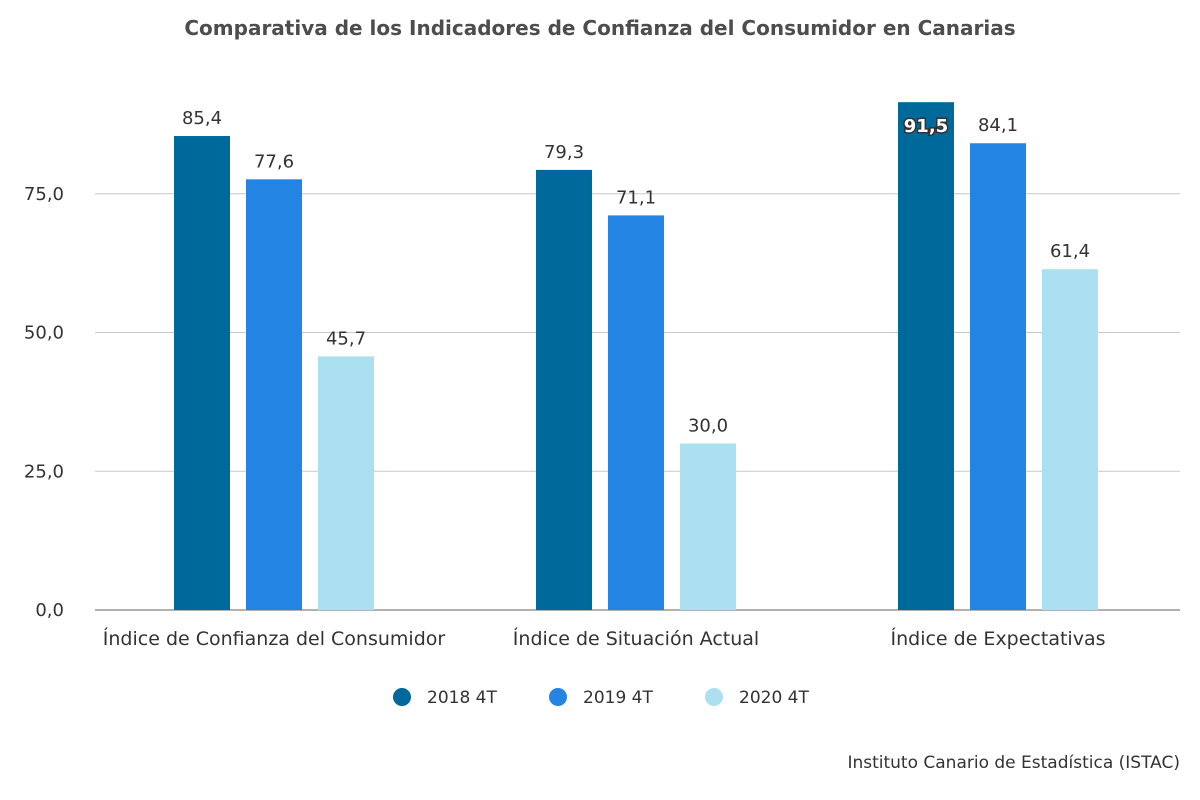  I want to click on legend-item-2018-4t: 2018 4T, so click(445, 698).